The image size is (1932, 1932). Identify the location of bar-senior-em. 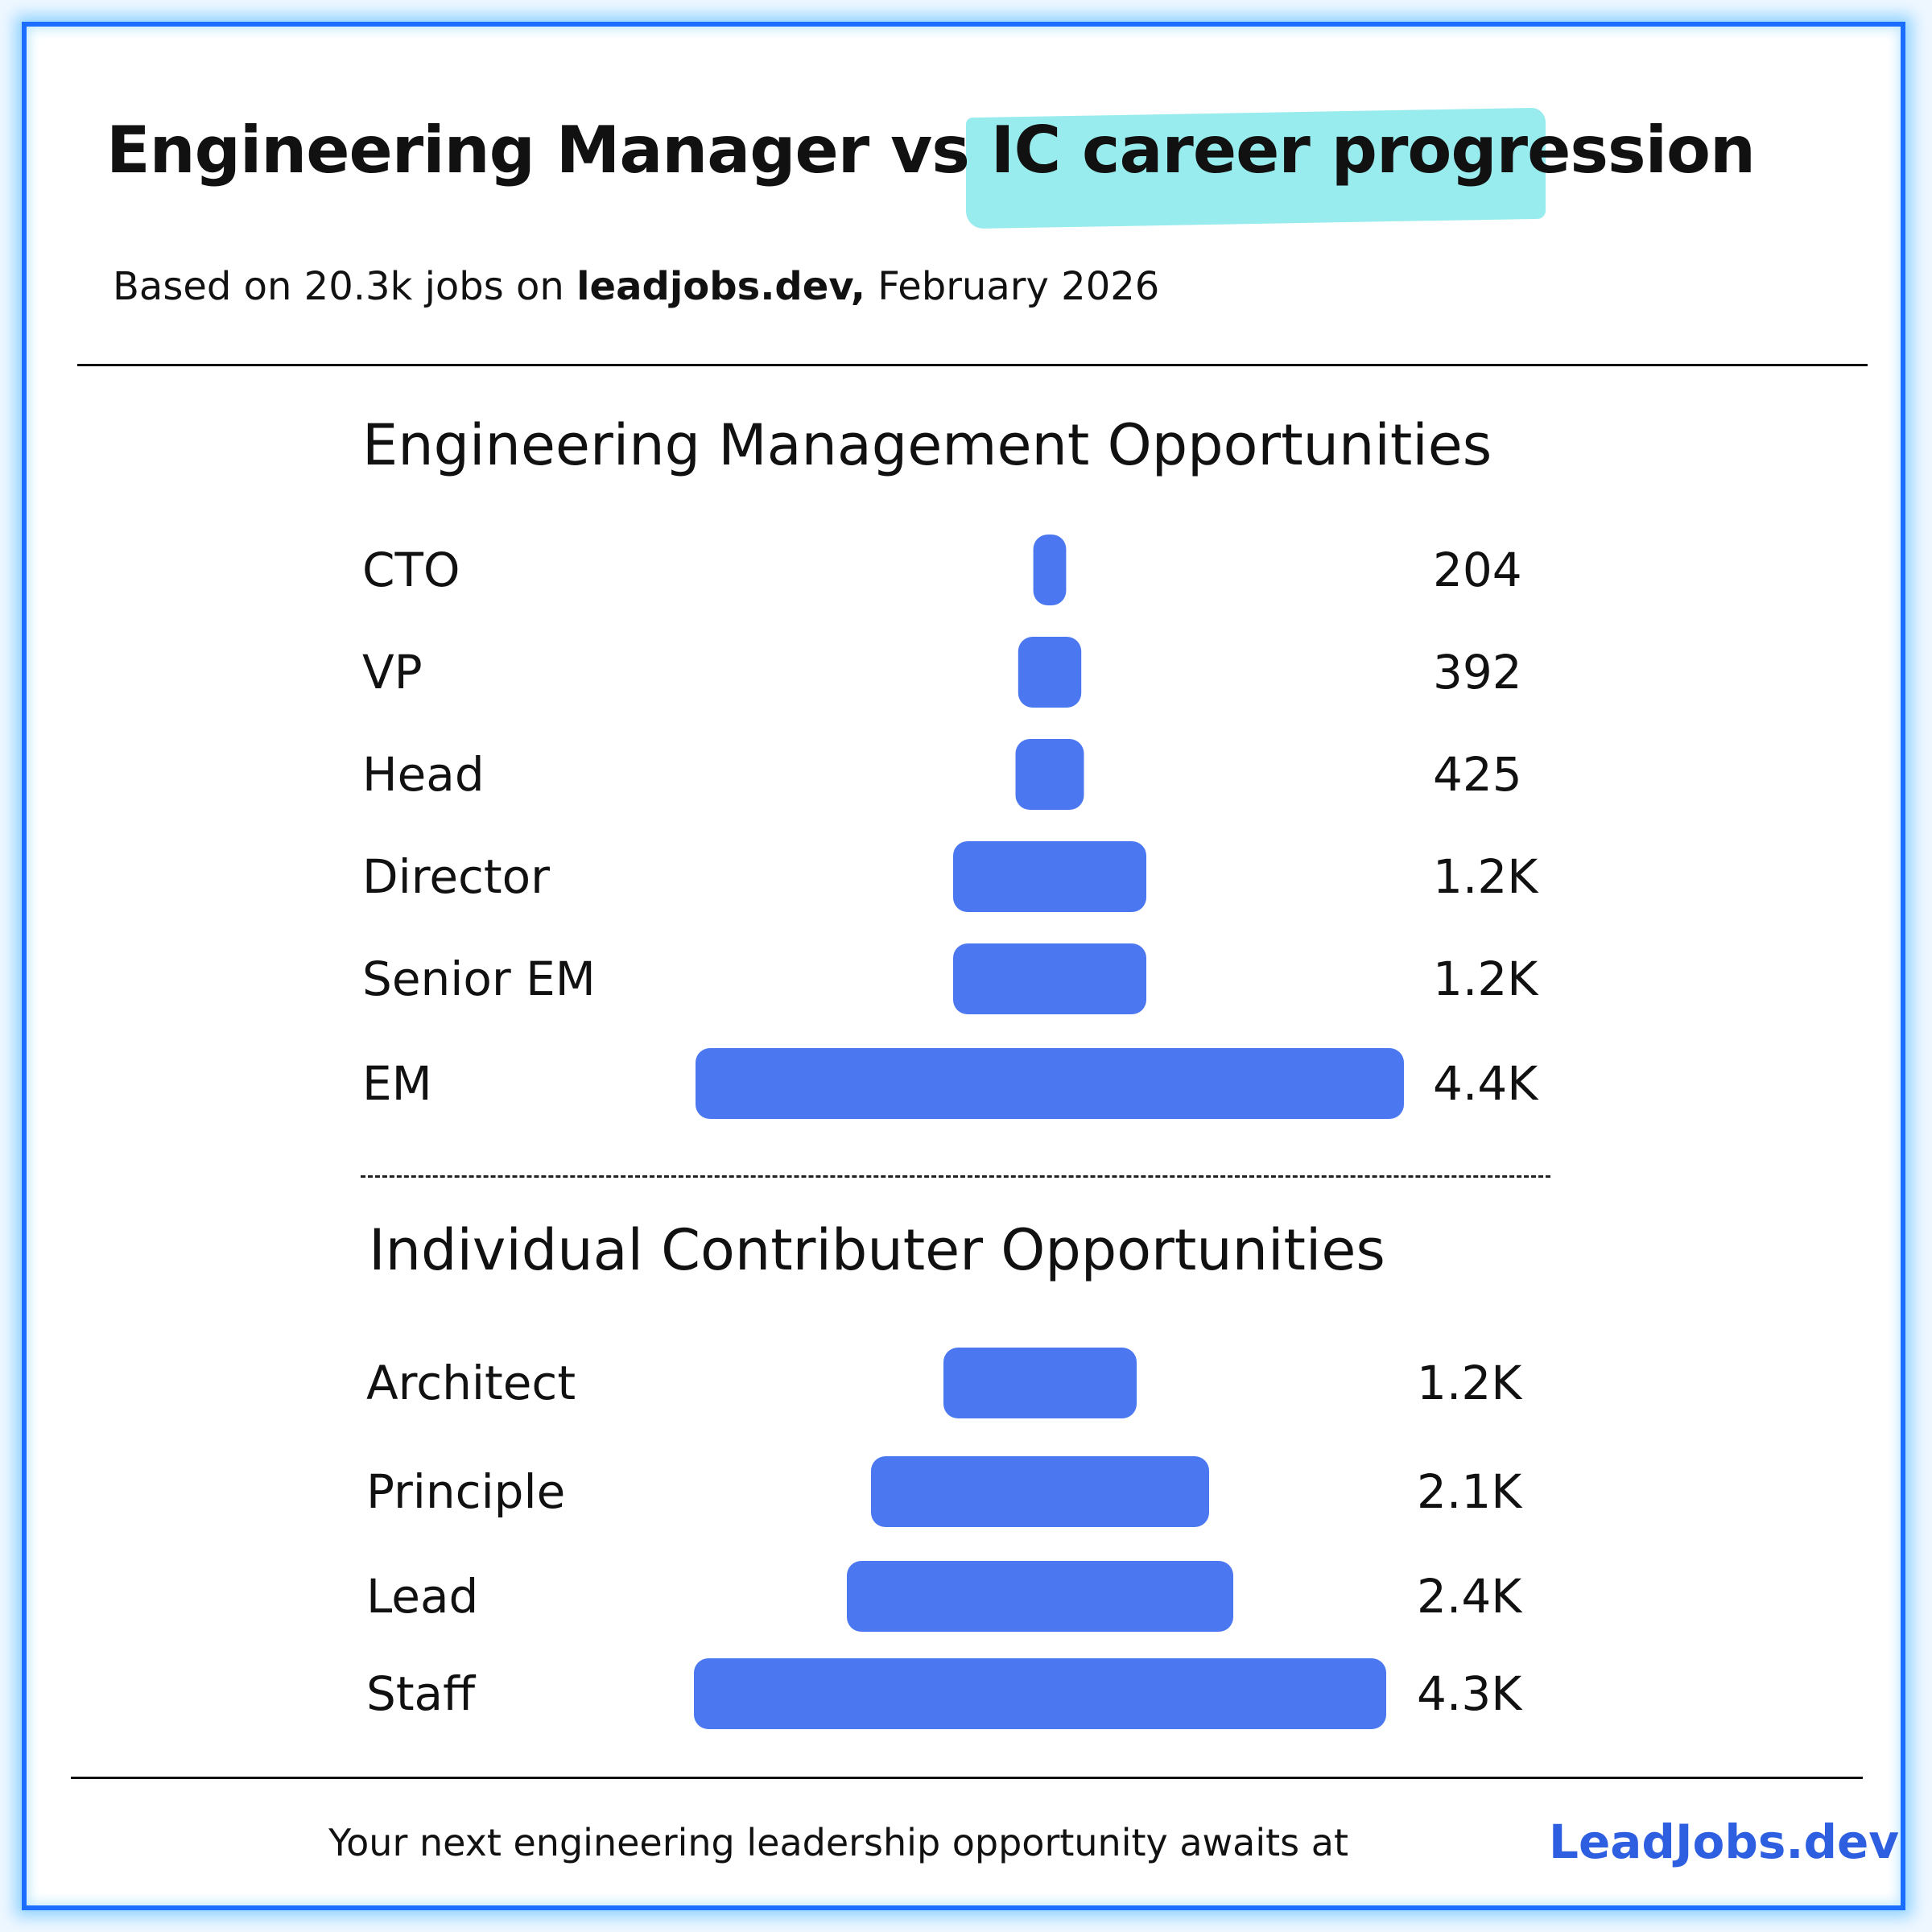
(1049, 978).